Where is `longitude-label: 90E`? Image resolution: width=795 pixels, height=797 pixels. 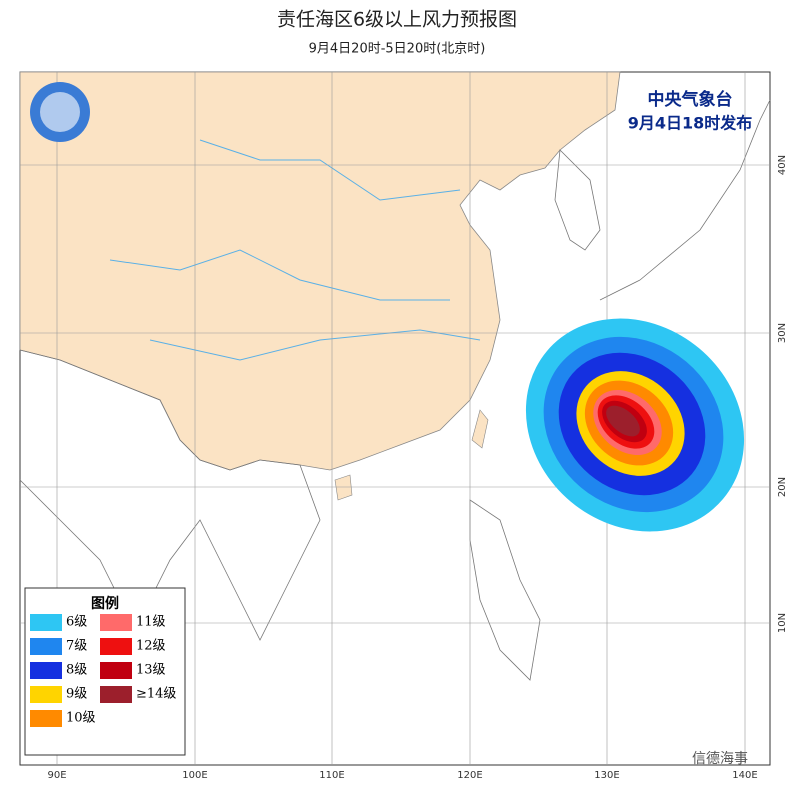
longitude-label: 90E is located at coordinates (56, 775).